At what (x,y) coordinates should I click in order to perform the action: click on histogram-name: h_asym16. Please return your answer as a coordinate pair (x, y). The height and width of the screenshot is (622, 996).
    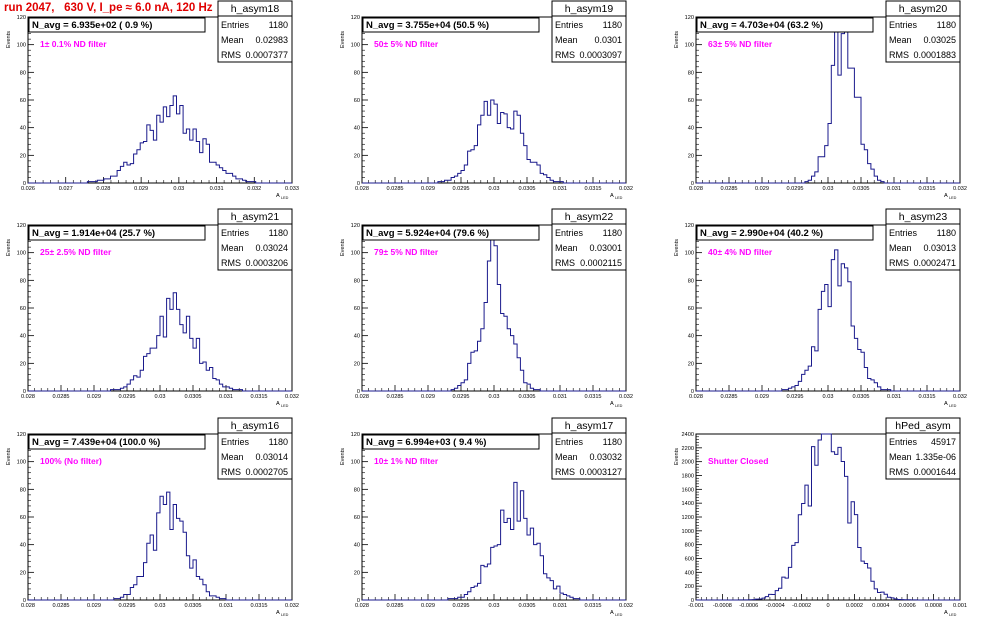
    Looking at the image, I should click on (255, 426).